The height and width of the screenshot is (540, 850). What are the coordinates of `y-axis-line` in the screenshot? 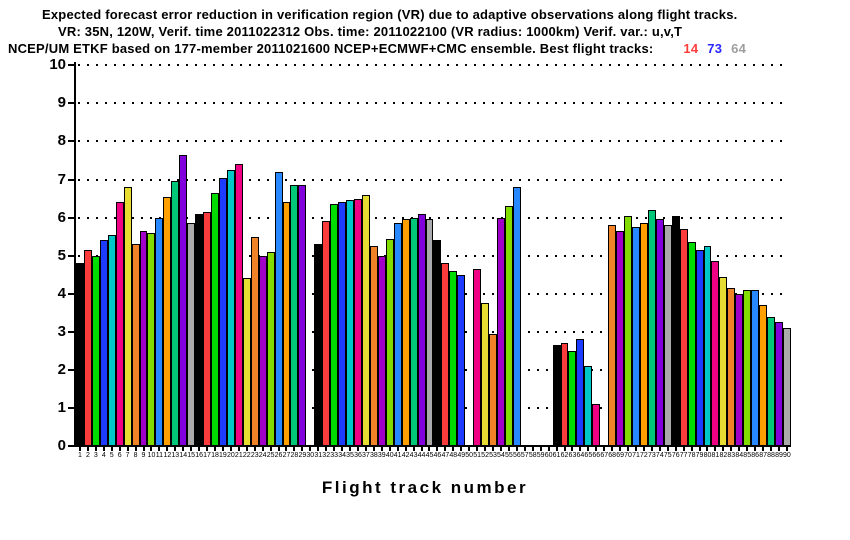 It's located at (75, 254).